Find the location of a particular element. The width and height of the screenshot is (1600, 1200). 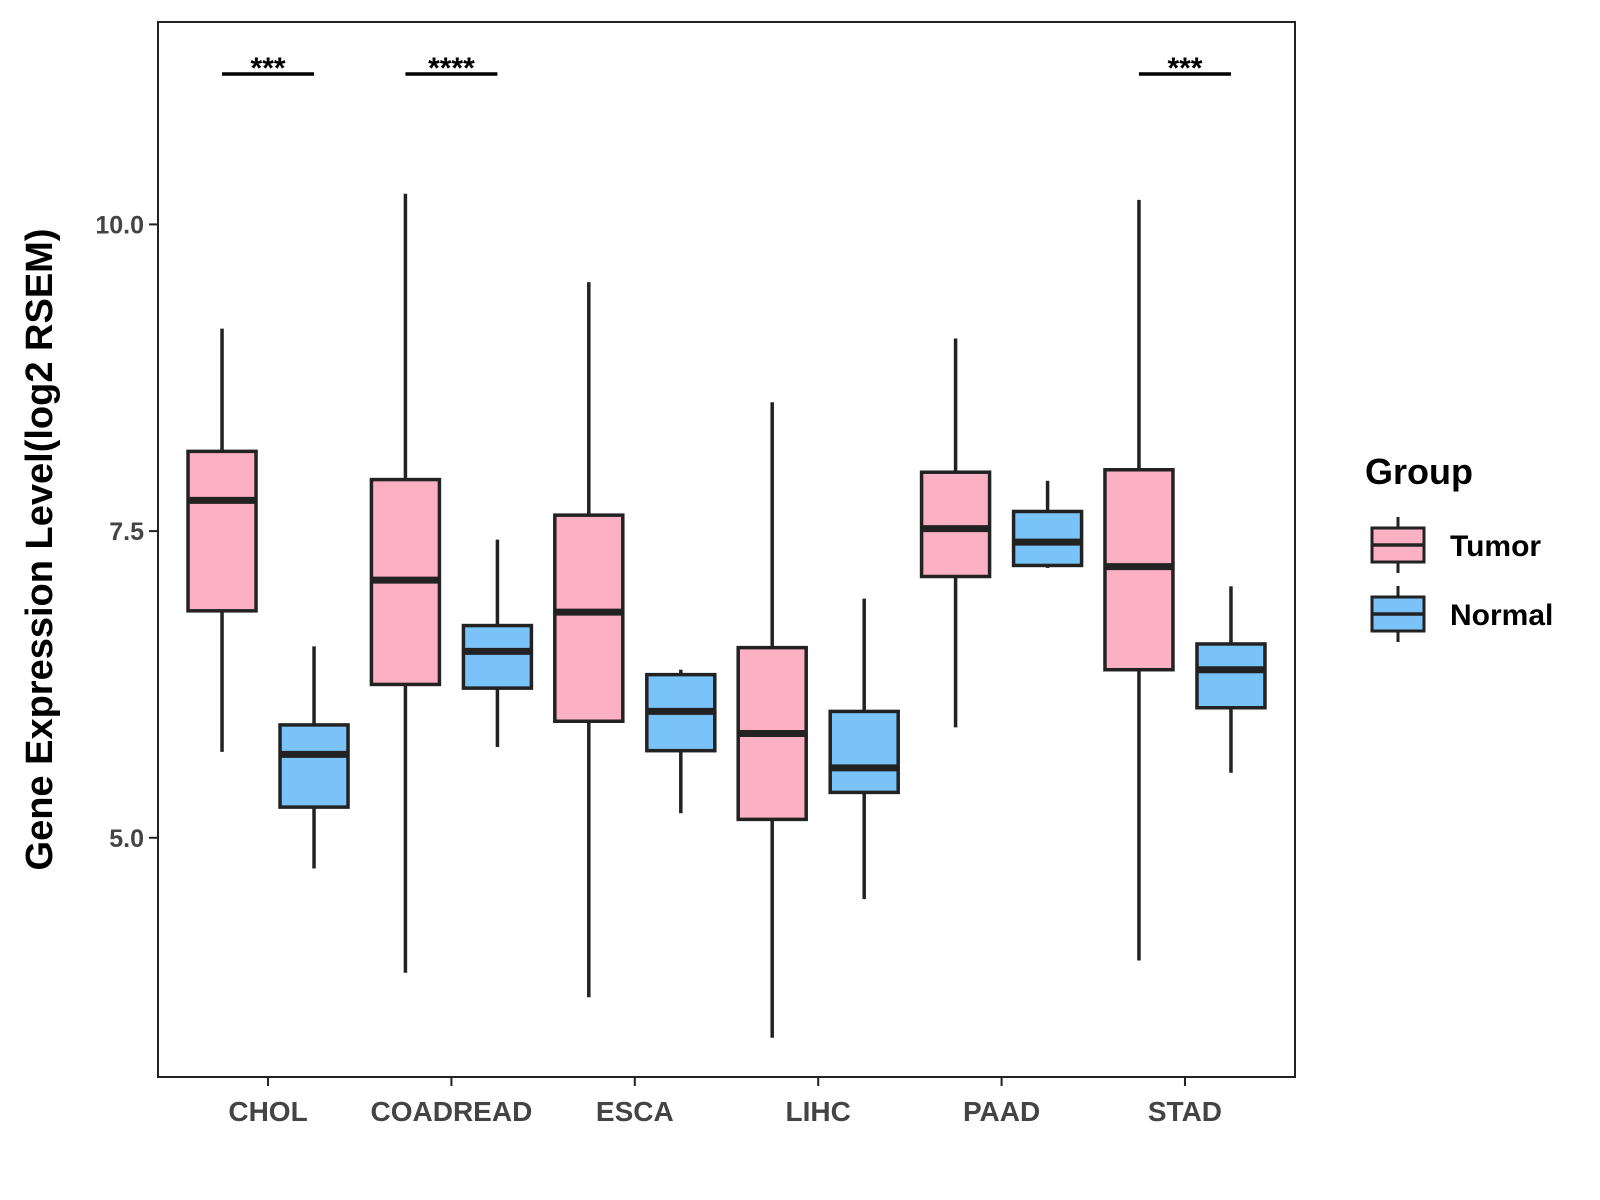

significance-chol: *** is located at coordinates (268, 68).